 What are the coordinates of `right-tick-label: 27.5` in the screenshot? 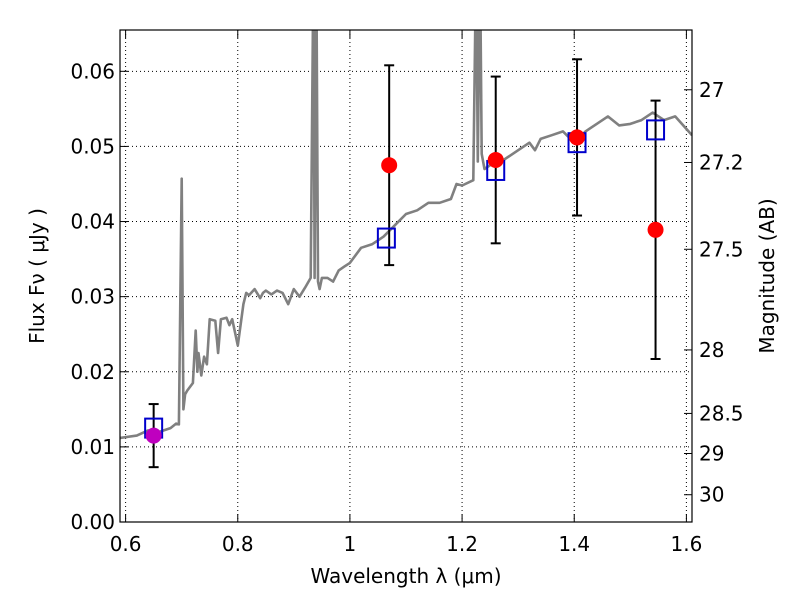 It's located at (721, 249).